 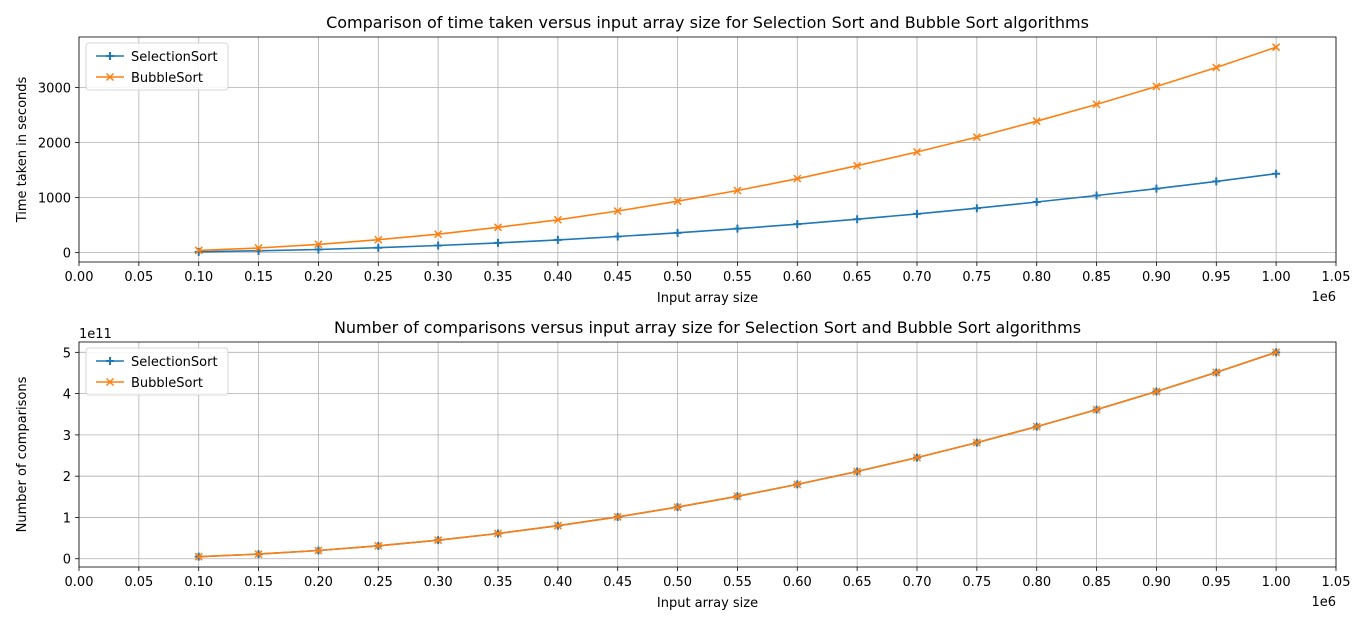 I want to click on x-offset-text: 1e6, so click(x=1323, y=297).